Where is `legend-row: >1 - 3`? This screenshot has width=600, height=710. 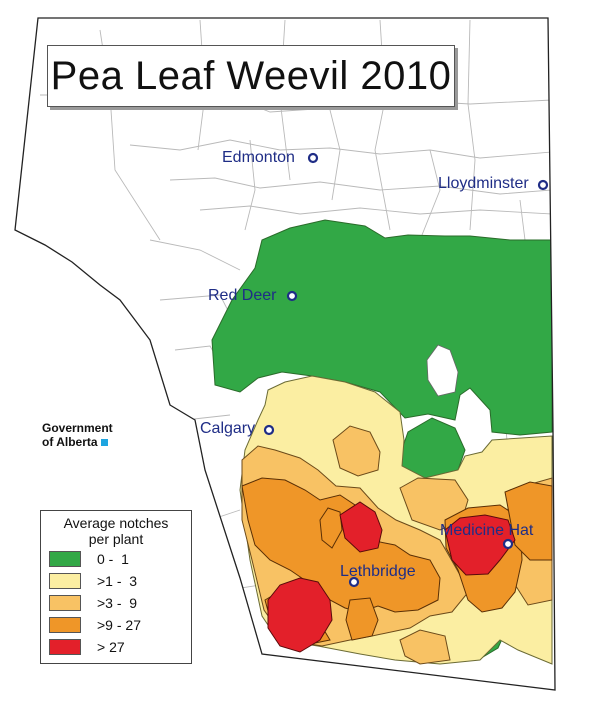
legend-row: >1 - 3 is located at coordinates (117, 581).